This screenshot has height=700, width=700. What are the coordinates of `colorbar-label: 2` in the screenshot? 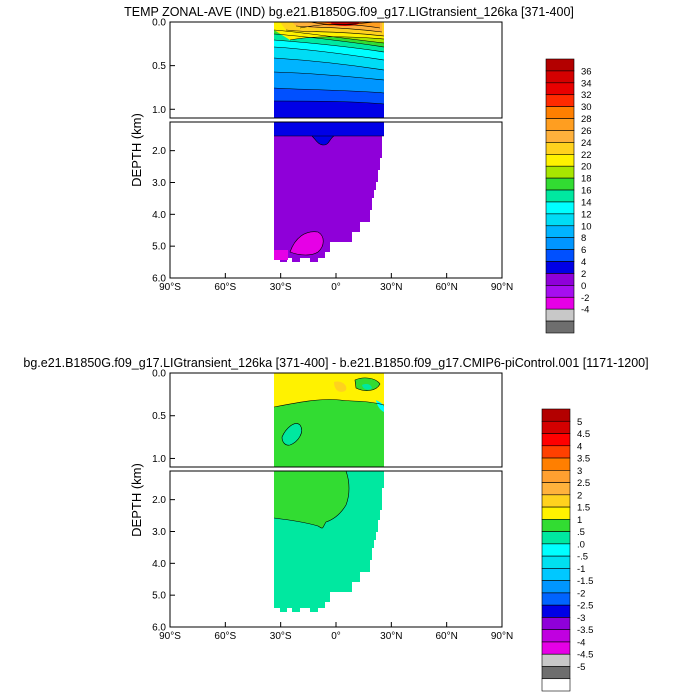 It's located at (579, 495).